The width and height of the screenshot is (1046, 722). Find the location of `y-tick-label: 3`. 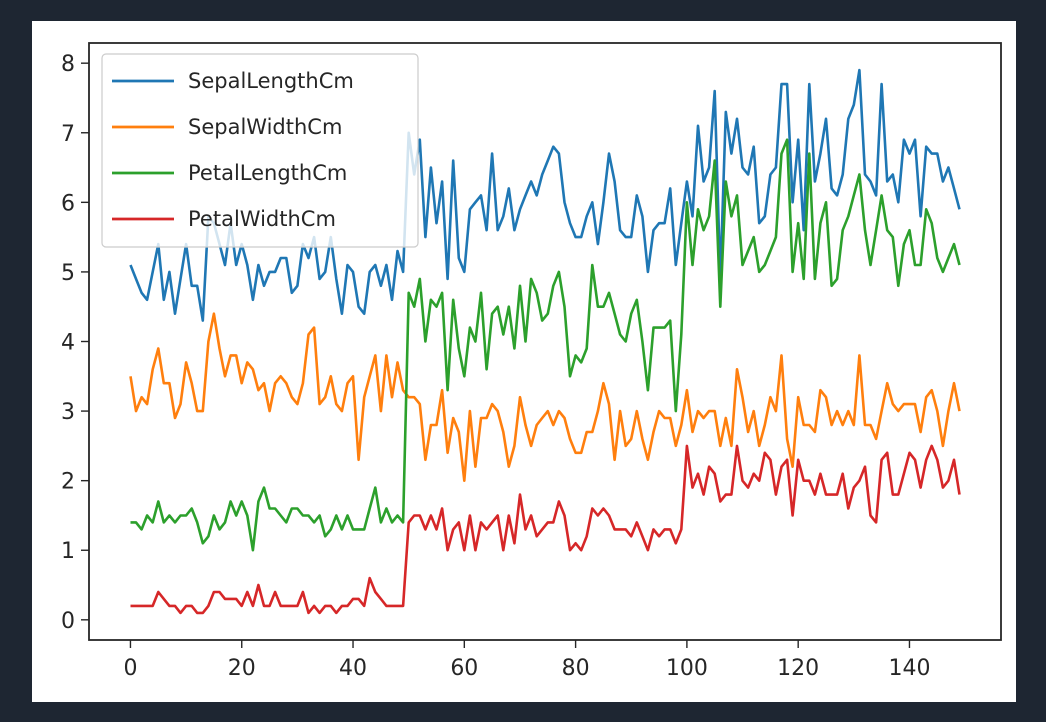

y-tick-label: 3 is located at coordinates (68, 412).